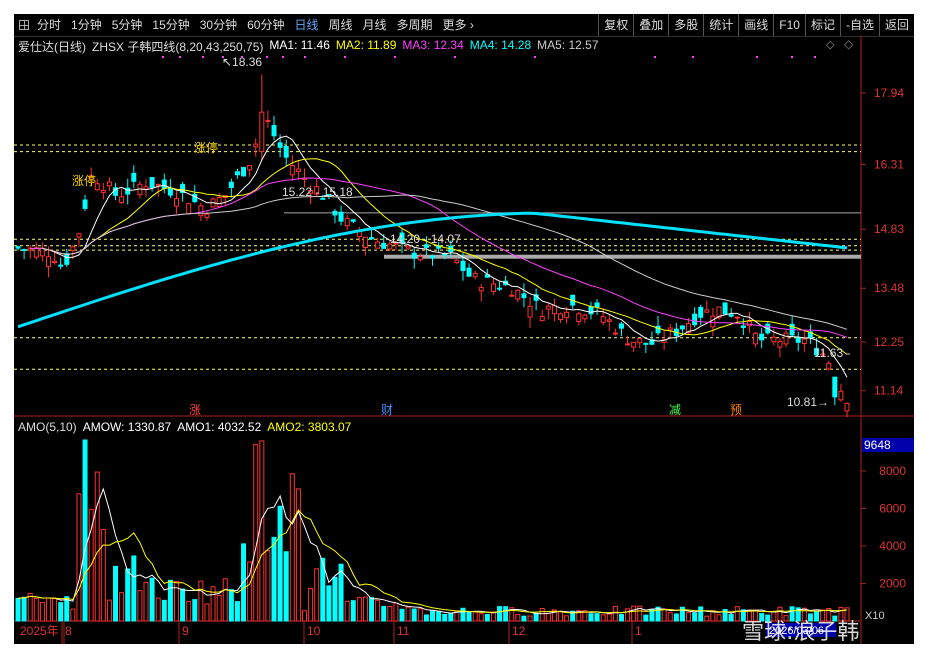 Image resolution: width=931 pixels, height=660 pixels. I want to click on tab-weekly: 周线, so click(340, 25).